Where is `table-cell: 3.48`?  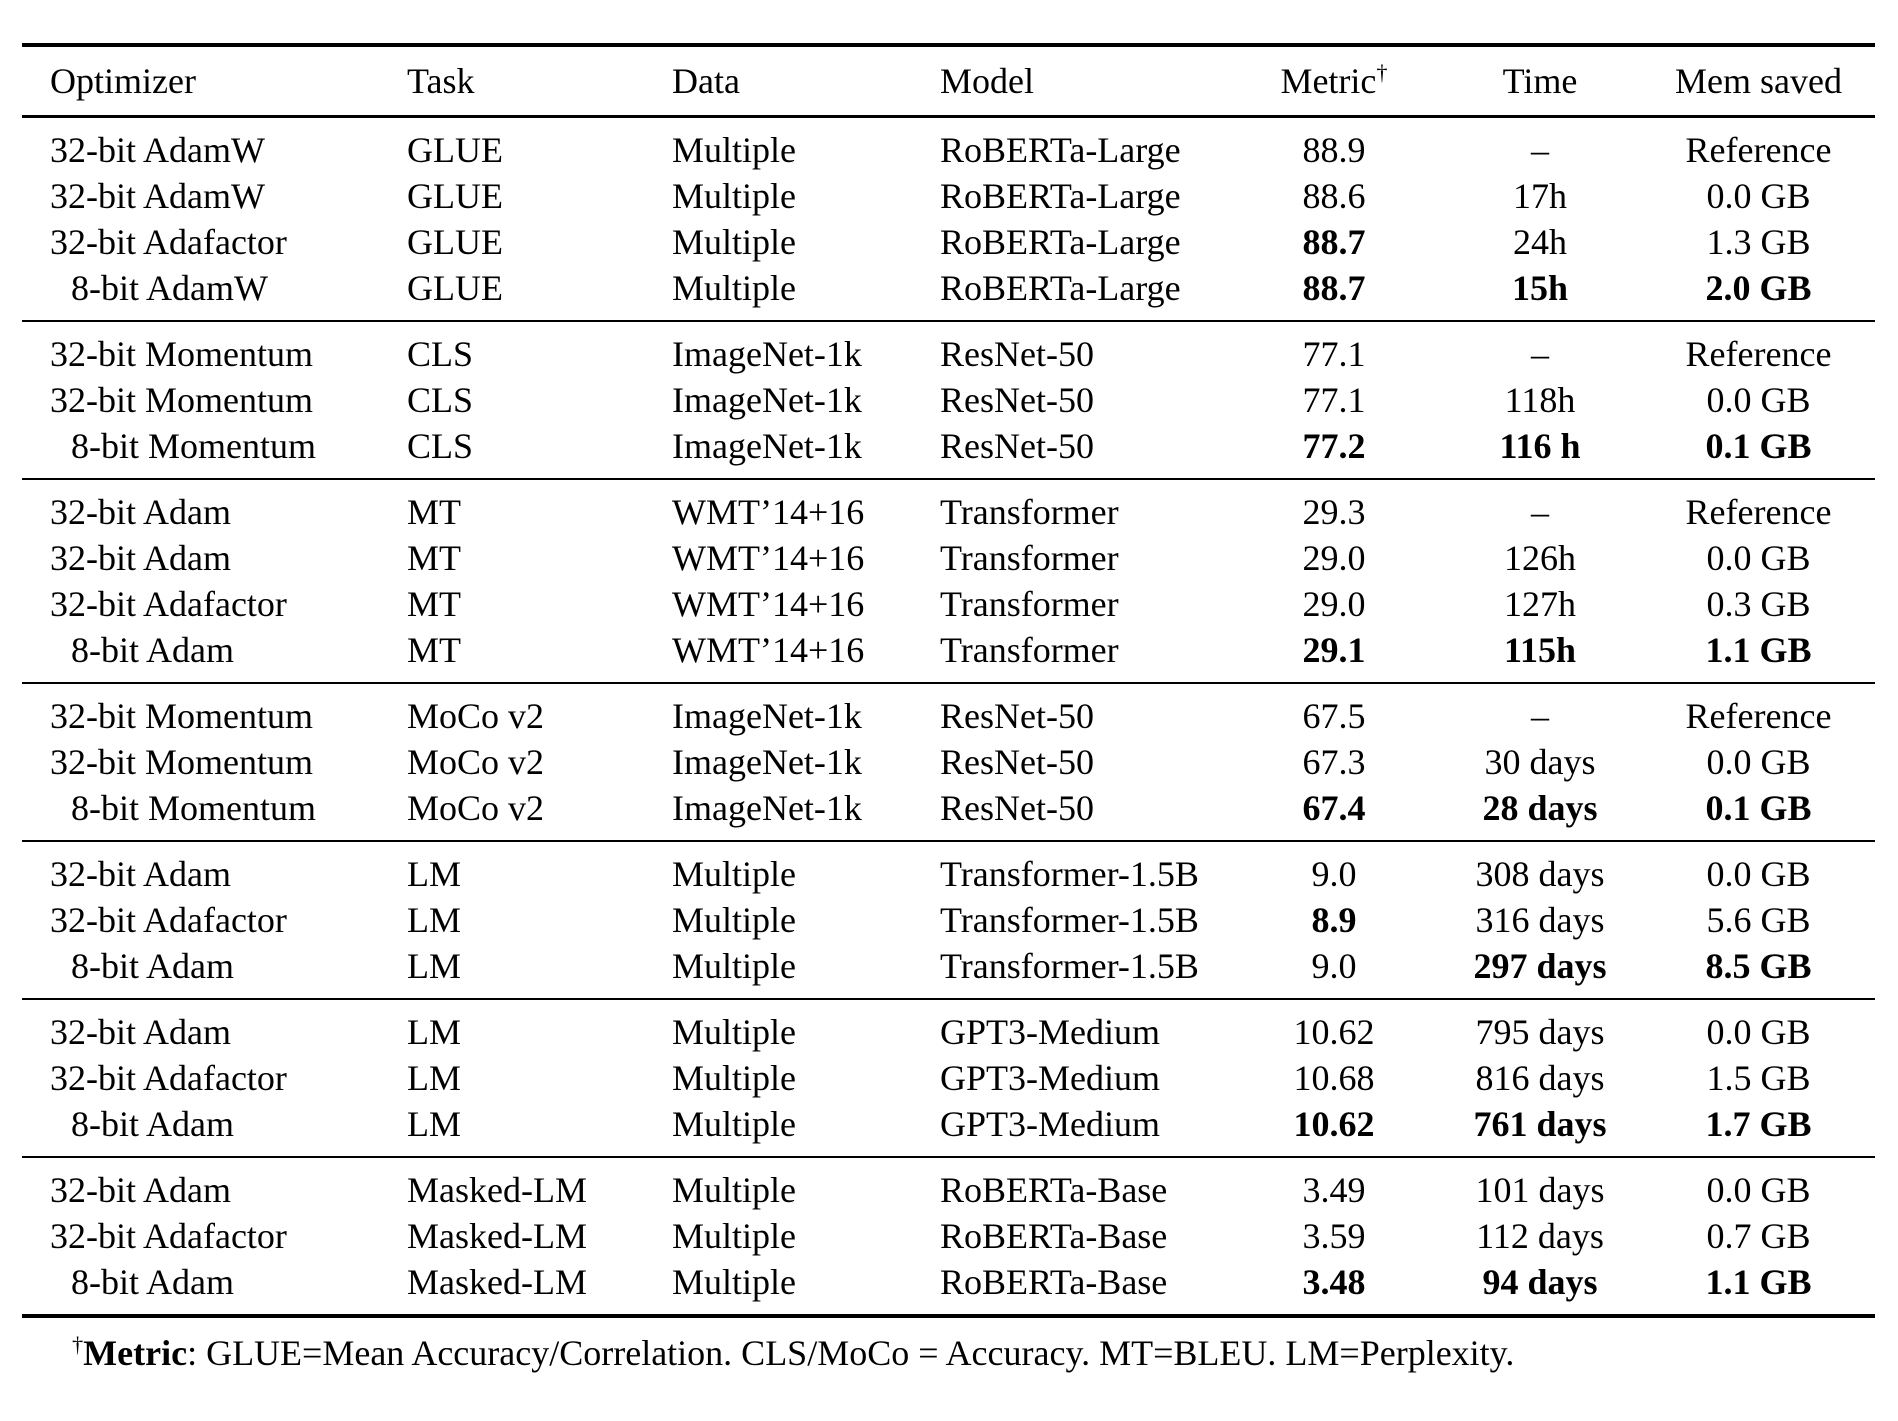 table-cell: 3.48 is located at coordinates (1334, 1282).